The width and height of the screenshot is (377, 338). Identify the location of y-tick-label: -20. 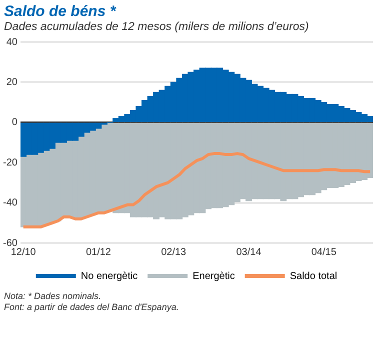
(10, 162).